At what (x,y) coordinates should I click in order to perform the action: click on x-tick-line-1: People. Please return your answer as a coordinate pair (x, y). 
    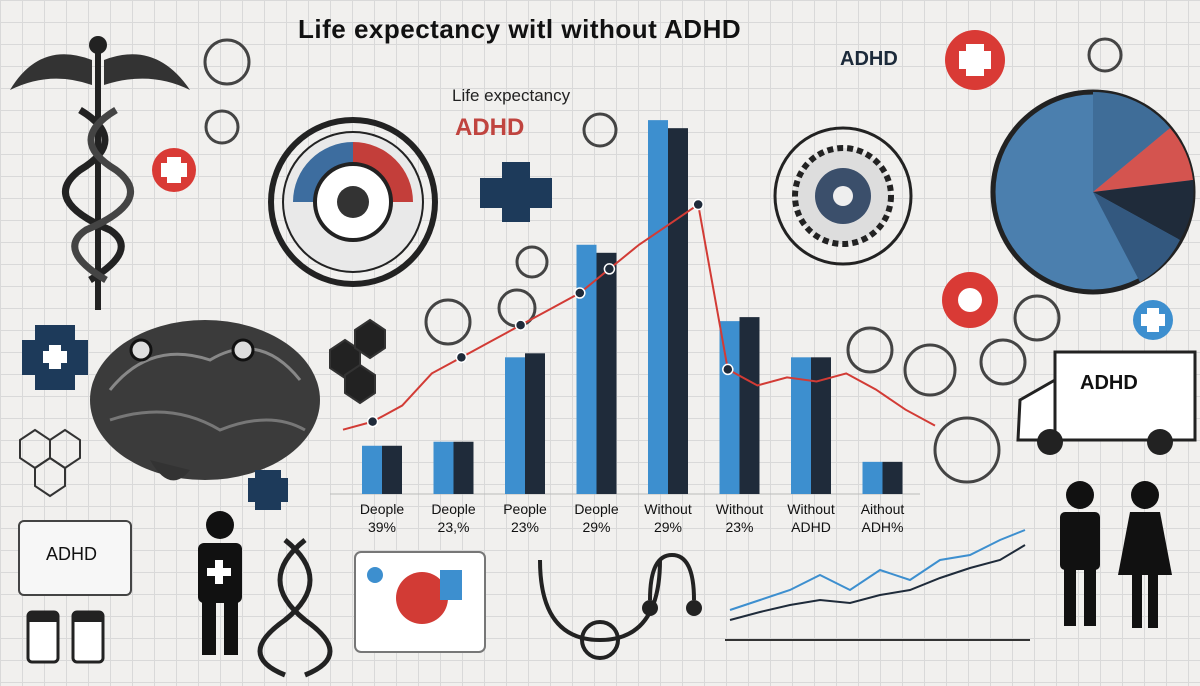
    Looking at the image, I should click on (525, 509).